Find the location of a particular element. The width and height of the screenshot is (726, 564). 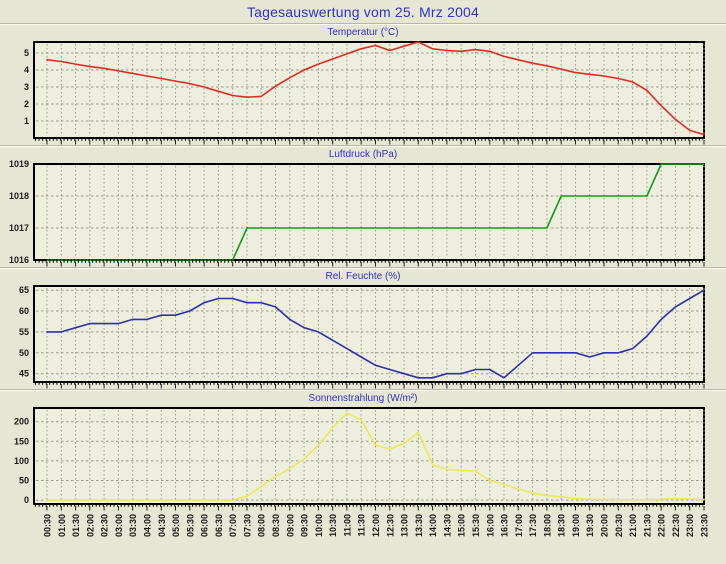

svg-text: 04:00 is located at coordinates (148, 525).